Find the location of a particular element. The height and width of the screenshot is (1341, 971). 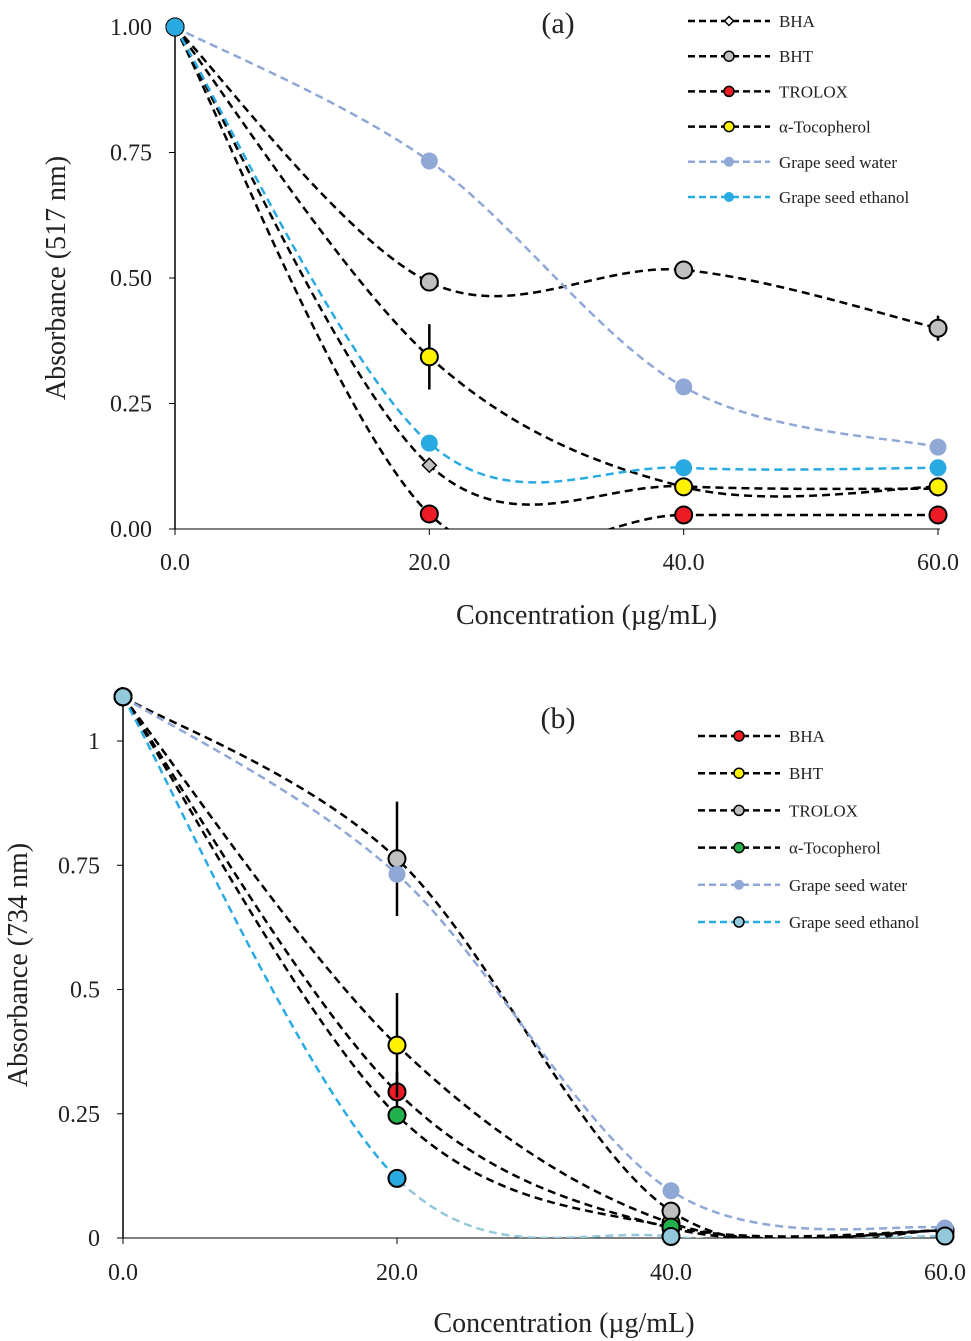

y-tick-label: 1.00 is located at coordinates (131, 28).